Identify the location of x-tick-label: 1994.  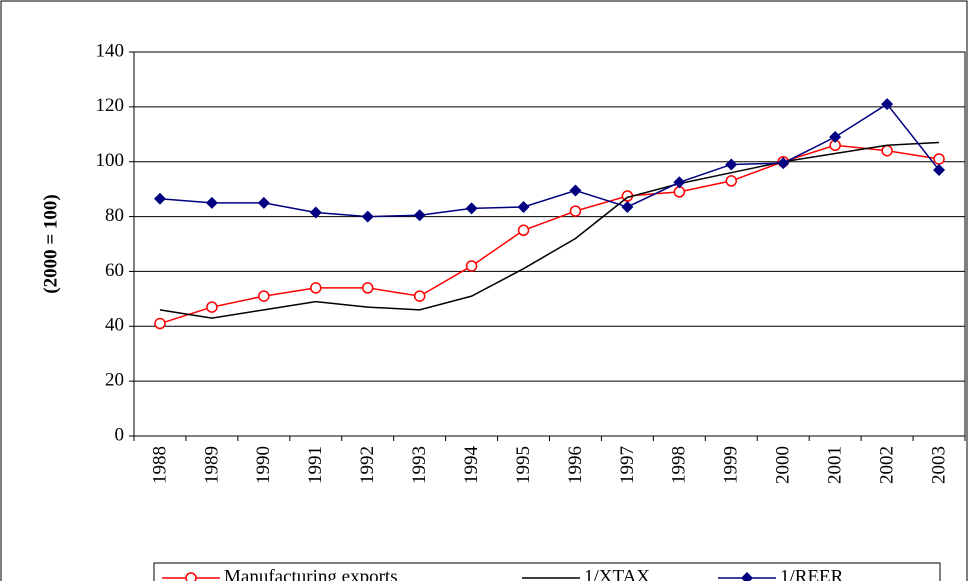
(471, 465).